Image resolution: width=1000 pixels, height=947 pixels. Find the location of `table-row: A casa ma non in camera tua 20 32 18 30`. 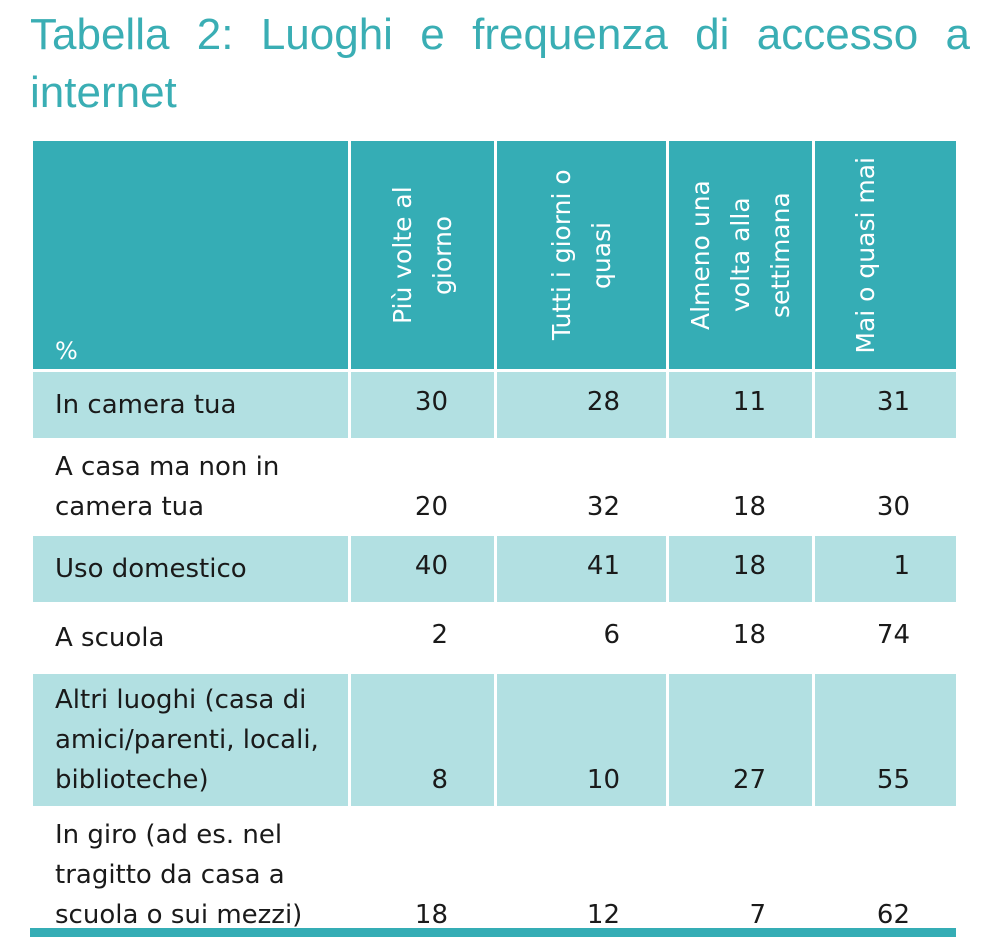

table-row: A casa ma non in camera tua 20 32 18 30 is located at coordinates (494, 487).